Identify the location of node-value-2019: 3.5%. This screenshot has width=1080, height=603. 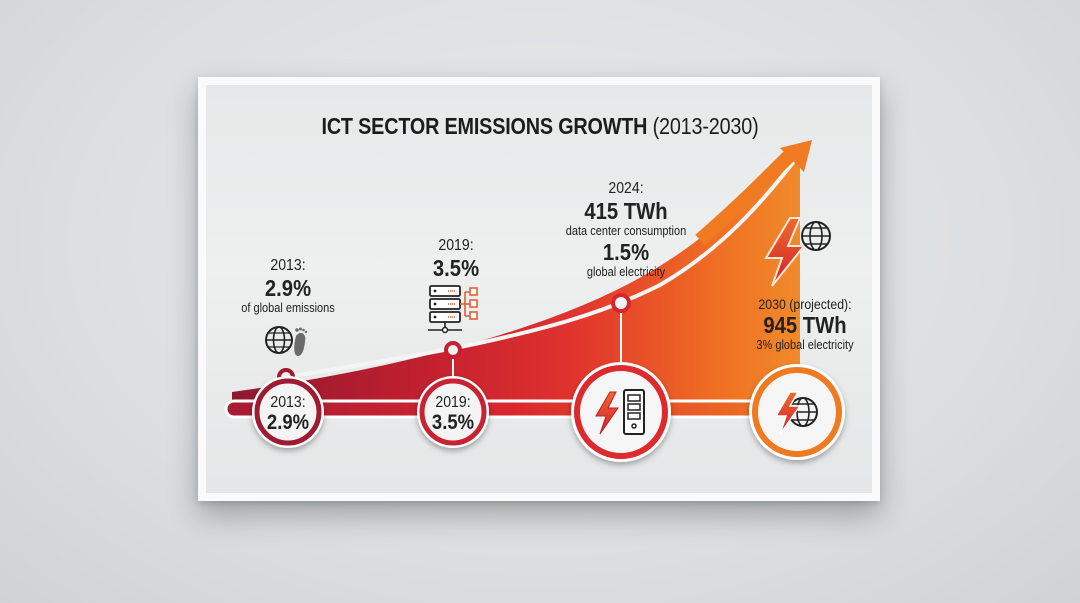
(453, 422).